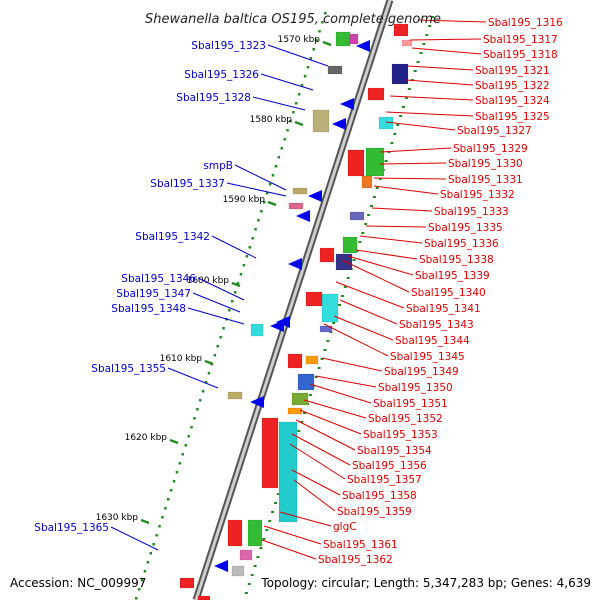 This screenshot has width=600, height=600. Describe the element at coordinates (146, 438) in the screenshot. I see `kbp-label: 1620 kbp` at that location.